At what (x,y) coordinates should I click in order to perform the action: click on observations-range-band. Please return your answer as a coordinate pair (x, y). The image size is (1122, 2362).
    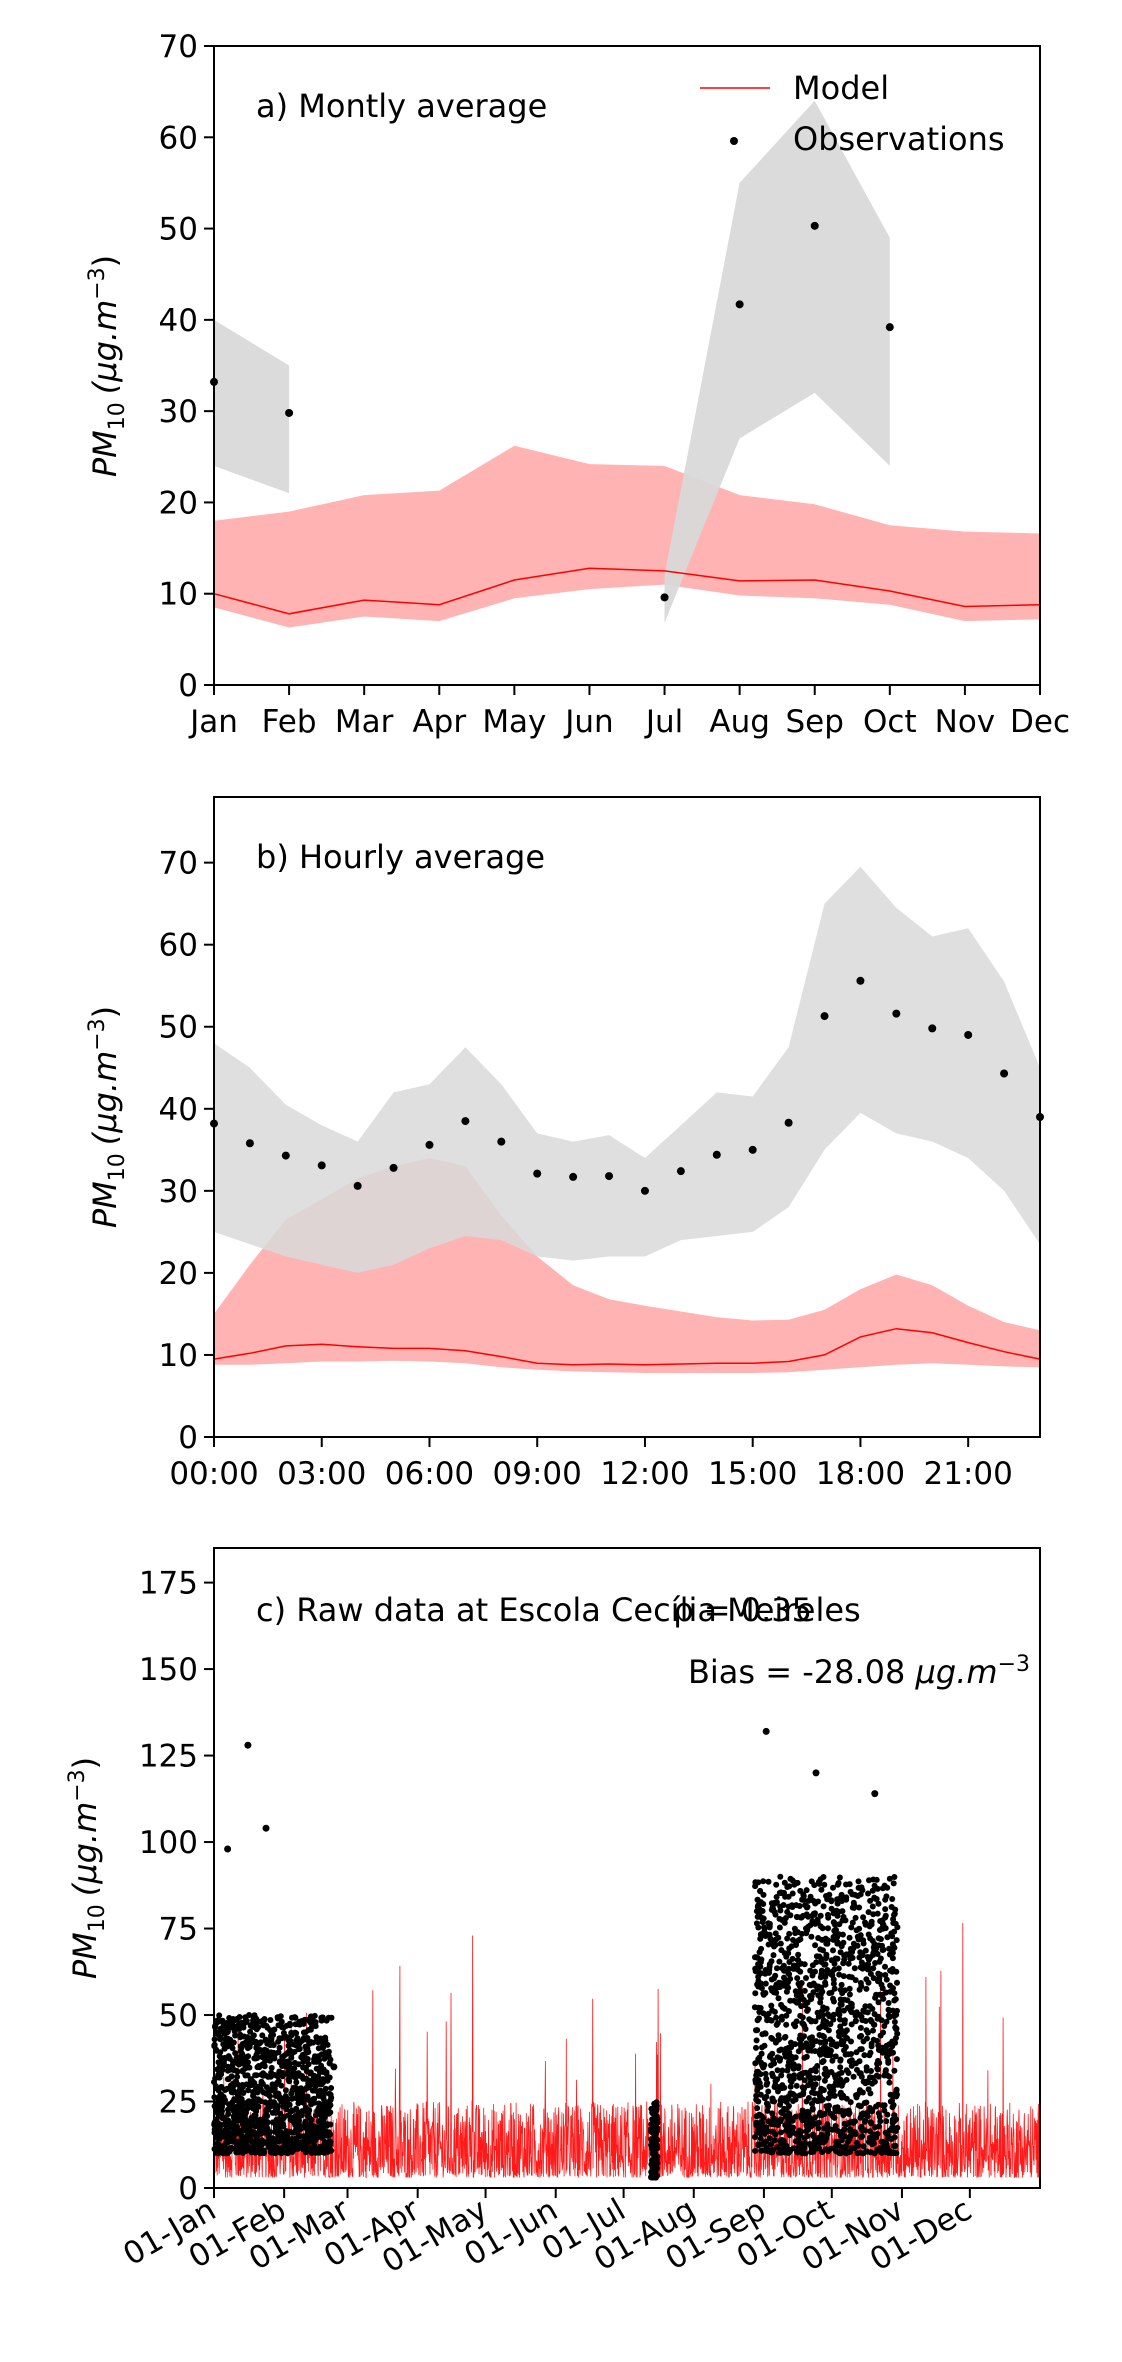
    Looking at the image, I should click on (252, 406).